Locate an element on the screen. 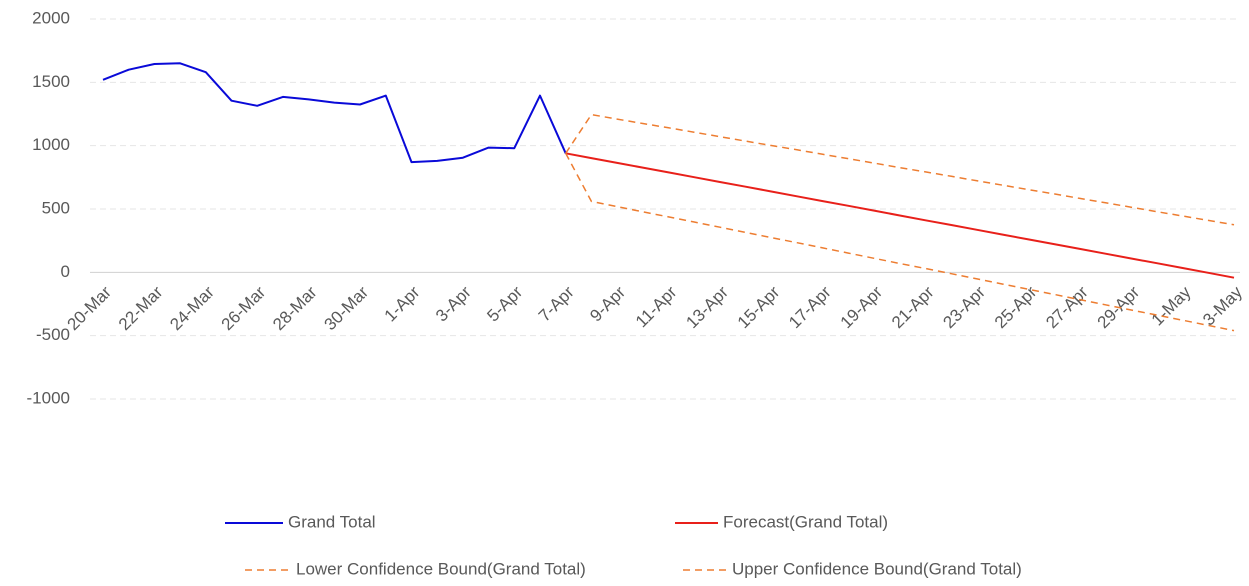 The height and width of the screenshot is (586, 1249). y-tick-label: 1500 is located at coordinates (51, 81).